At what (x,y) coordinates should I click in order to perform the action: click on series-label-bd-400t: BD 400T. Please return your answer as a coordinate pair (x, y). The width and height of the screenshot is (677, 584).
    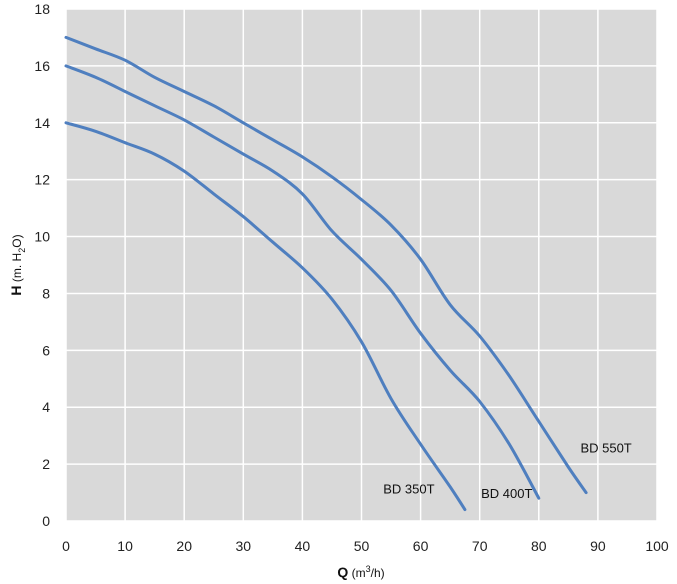
    Looking at the image, I should click on (506, 493).